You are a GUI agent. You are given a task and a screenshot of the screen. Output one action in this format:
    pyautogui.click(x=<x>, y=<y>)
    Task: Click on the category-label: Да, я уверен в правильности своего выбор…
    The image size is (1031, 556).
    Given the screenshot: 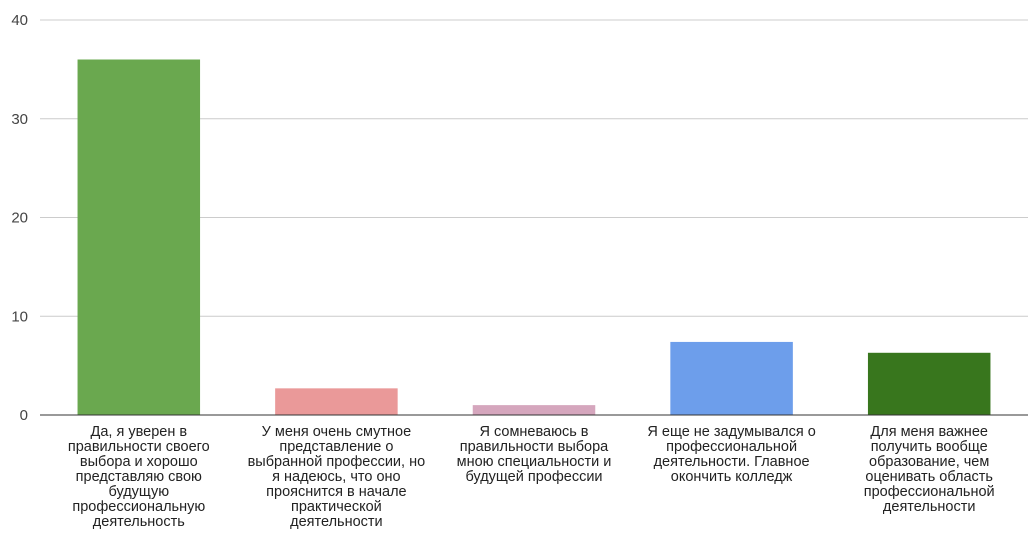 What is the action you would take?
    pyautogui.click(x=139, y=477)
    